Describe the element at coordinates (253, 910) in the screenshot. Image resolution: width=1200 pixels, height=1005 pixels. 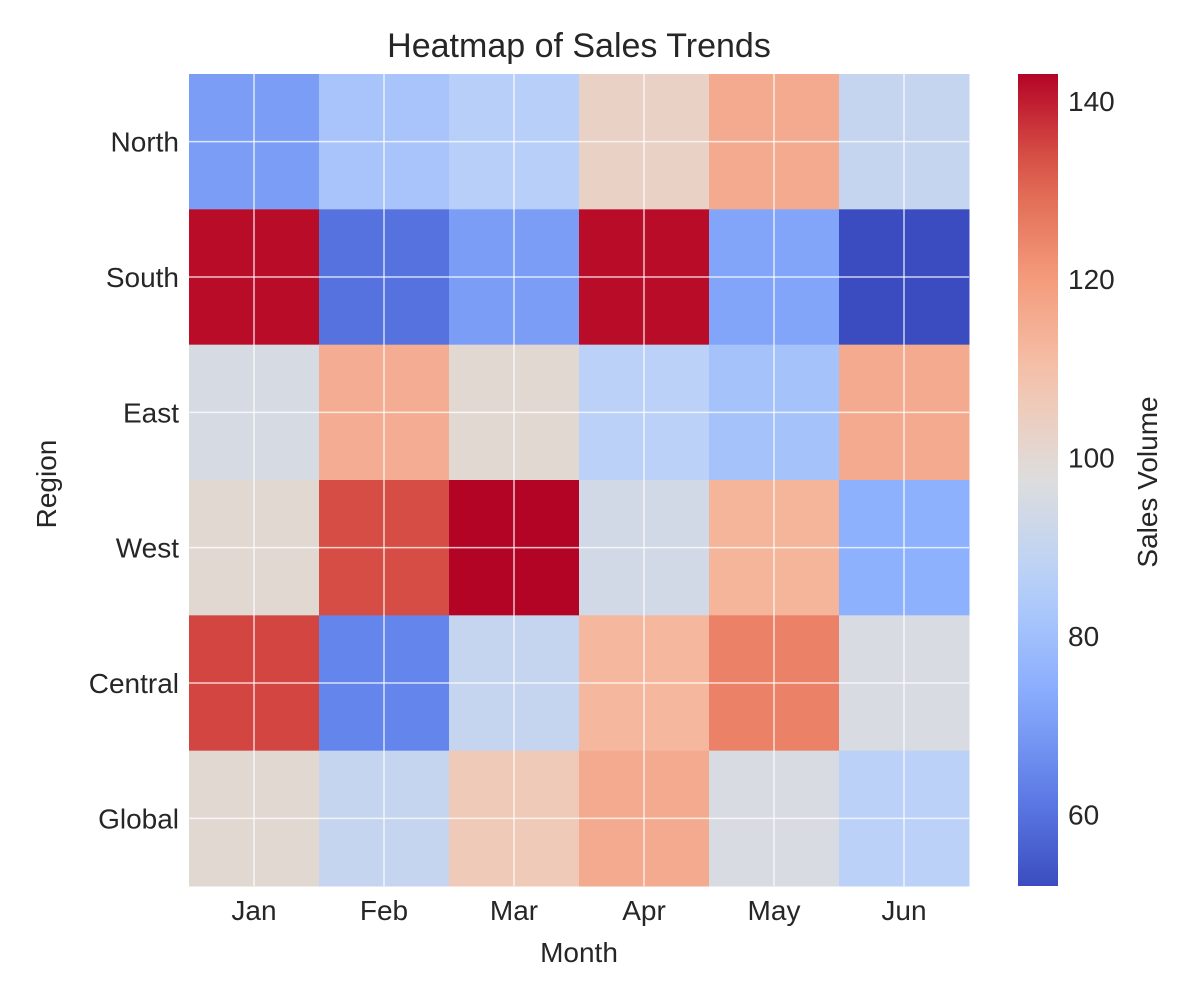
I see `x-tick-label: Jan` at that location.